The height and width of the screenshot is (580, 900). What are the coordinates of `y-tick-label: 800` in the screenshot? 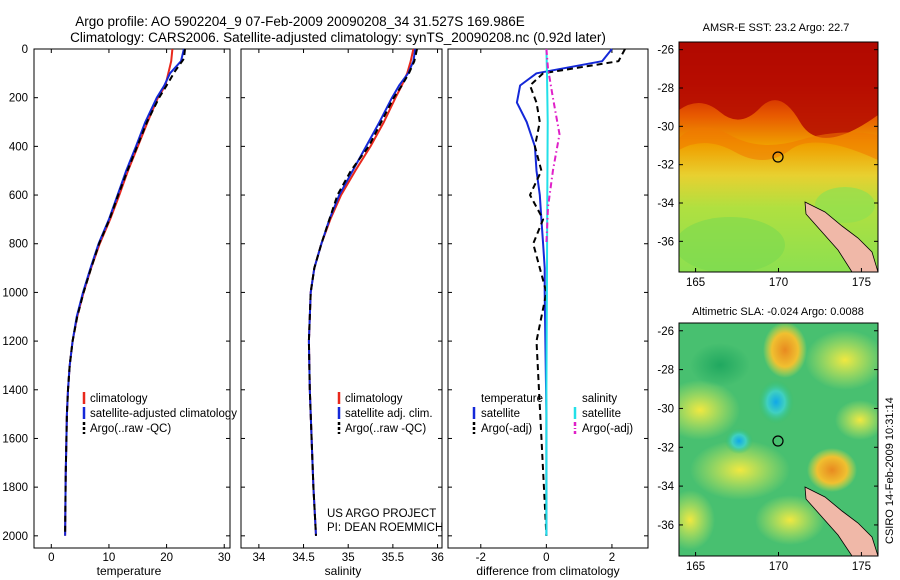 It's located at (18, 245).